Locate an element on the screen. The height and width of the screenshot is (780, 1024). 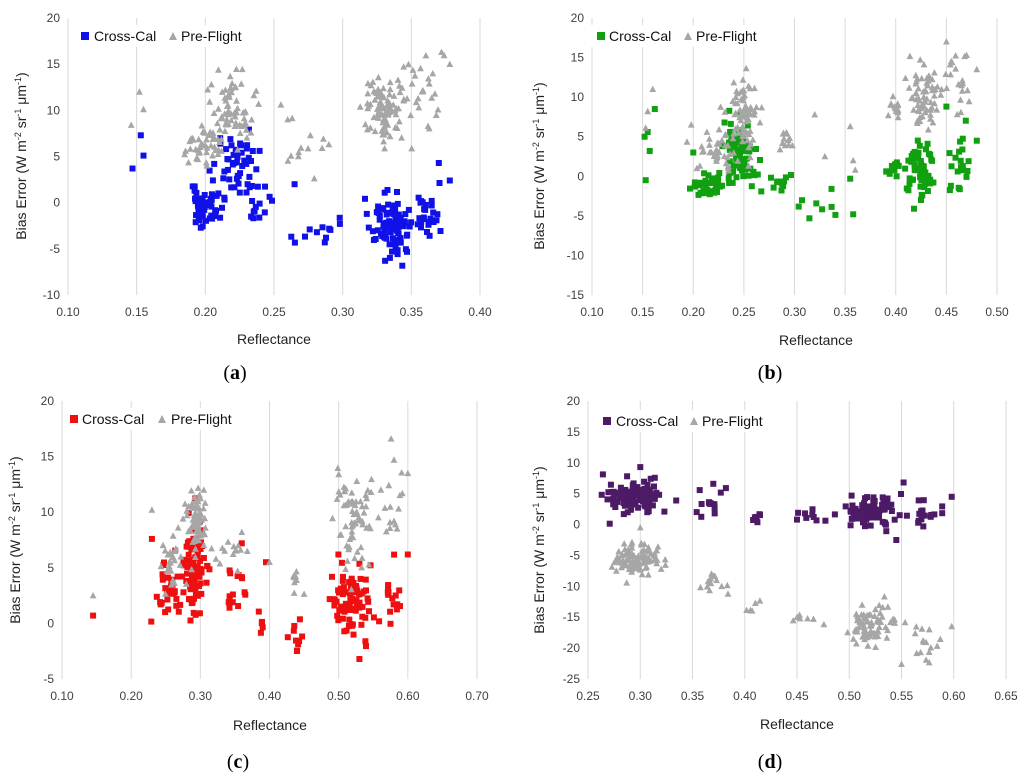
y-tick-label: -20 is located at coordinates (572, 648).